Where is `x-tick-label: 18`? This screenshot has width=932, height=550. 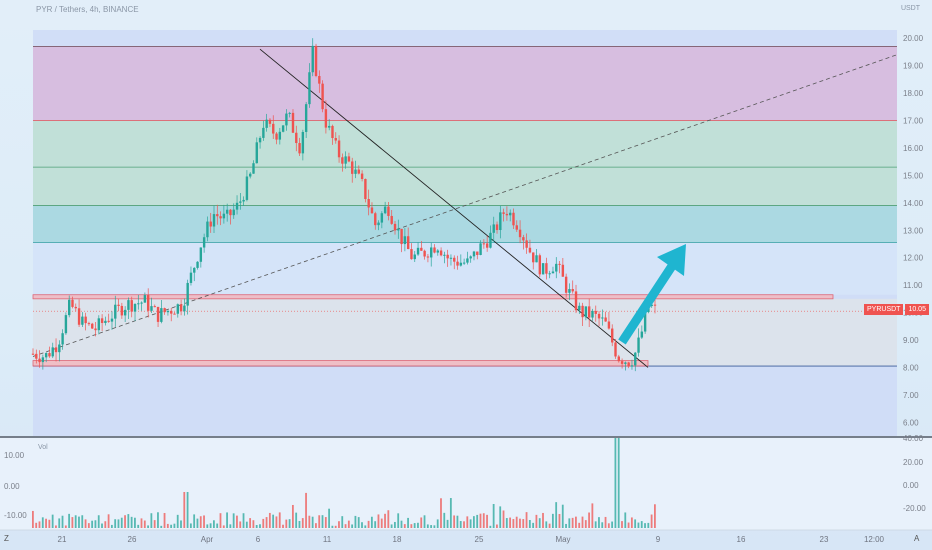 x-tick-label: 18 is located at coordinates (397, 539).